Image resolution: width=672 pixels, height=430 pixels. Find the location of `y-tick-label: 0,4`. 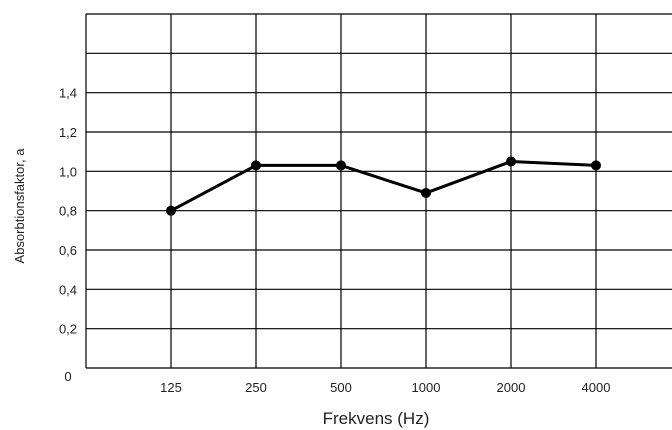

y-tick-label: 0,4 is located at coordinates (68, 289).